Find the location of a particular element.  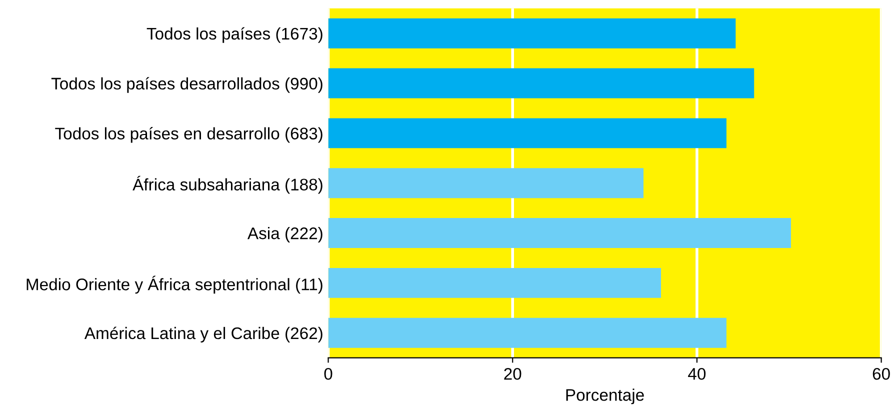

y-tick-label: Todos los países desarrollados (990) is located at coordinates (186, 85).